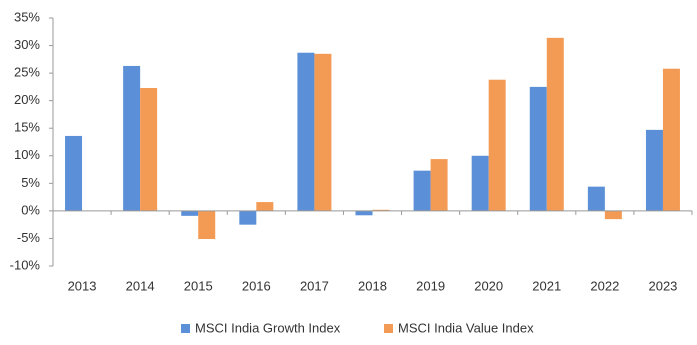 This screenshot has width=697, height=345. Describe the element at coordinates (30, 182) in the screenshot. I see `y-tick-label: 5%` at that location.